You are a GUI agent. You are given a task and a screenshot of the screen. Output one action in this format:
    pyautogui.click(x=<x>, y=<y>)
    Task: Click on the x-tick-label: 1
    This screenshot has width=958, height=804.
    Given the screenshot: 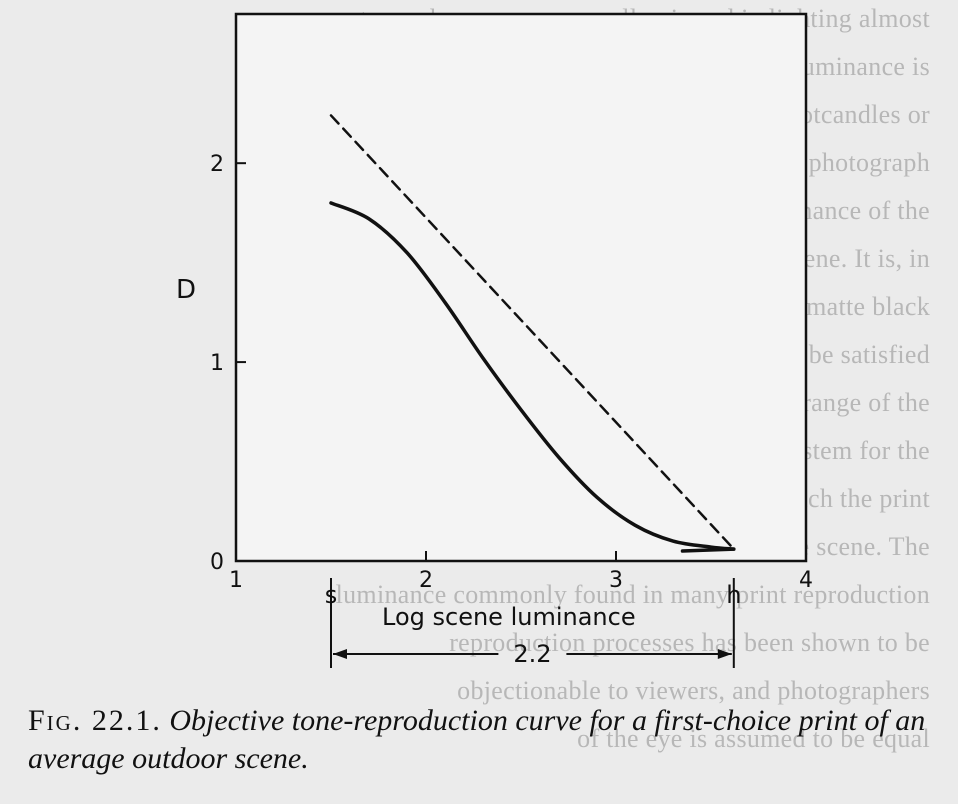 What is the action you would take?
    pyautogui.click(x=236, y=580)
    